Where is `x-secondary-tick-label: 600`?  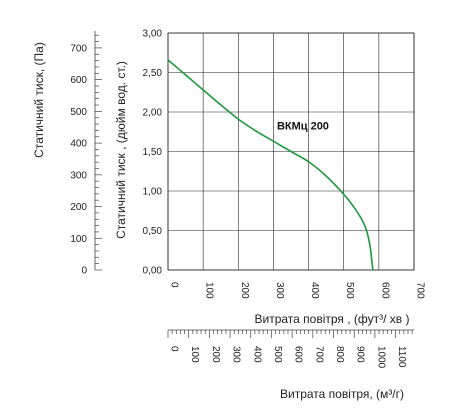
x-secondary-tick-label: 600 is located at coordinates (298, 354).